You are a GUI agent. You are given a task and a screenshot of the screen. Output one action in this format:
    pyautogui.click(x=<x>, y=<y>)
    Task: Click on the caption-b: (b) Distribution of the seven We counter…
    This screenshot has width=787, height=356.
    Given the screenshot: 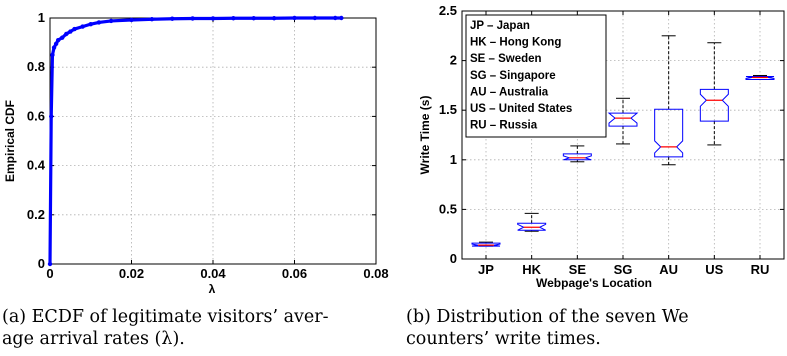 What is the action you would take?
    pyautogui.click(x=596, y=328)
    